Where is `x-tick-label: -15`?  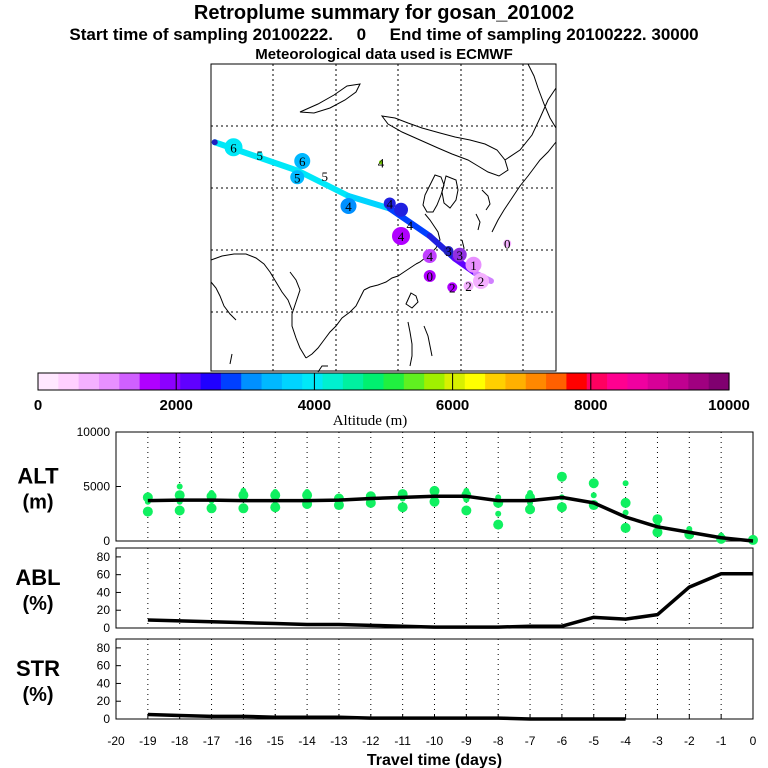
x-tick-label: -15 is located at coordinates (276, 741).